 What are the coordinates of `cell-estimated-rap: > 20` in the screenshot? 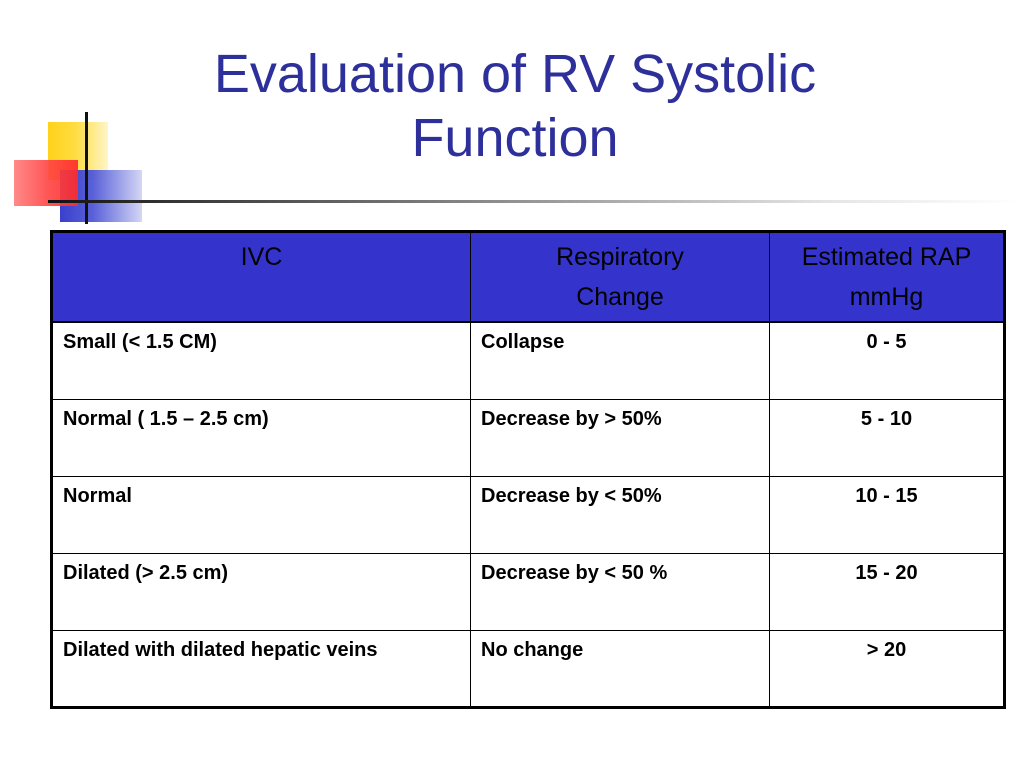 It's located at (887, 668).